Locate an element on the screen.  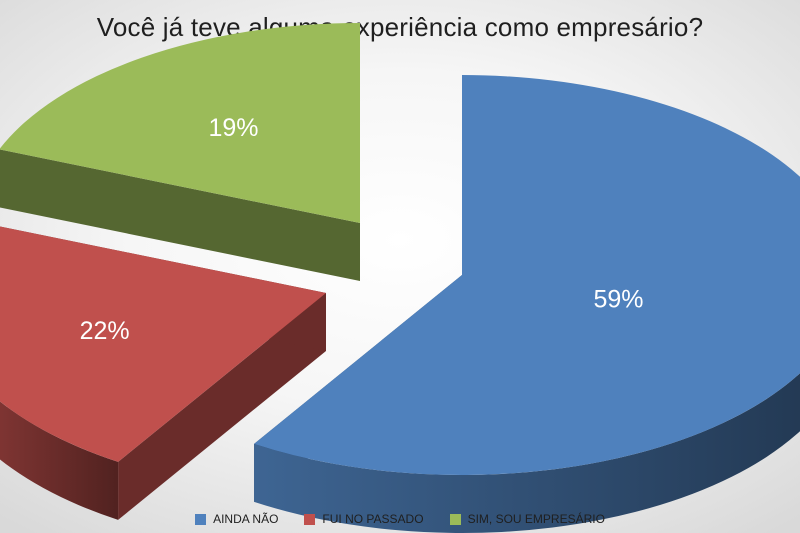
legend-item-2: SIM, SOU EMPRESÁRIO is located at coordinates (527, 519).